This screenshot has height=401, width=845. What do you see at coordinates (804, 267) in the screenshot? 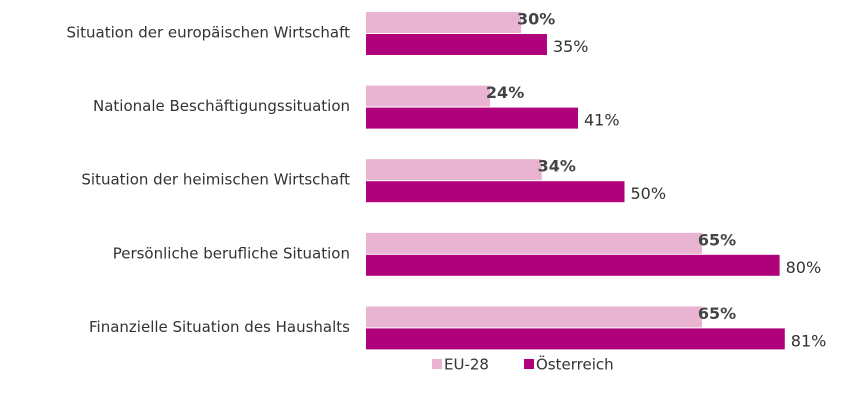
I see `data-label: 80%` at bounding box center [804, 267].